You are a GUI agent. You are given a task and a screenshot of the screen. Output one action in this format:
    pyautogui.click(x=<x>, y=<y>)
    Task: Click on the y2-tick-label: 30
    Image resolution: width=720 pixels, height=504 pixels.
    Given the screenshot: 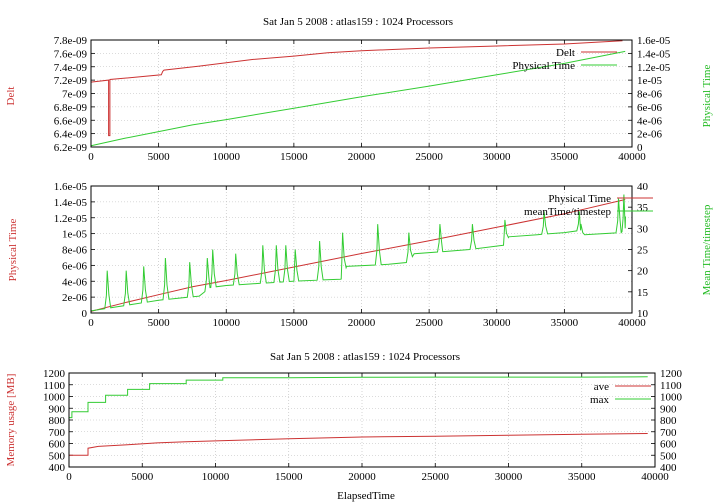 What is the action you would take?
    pyautogui.click(x=643, y=229)
    